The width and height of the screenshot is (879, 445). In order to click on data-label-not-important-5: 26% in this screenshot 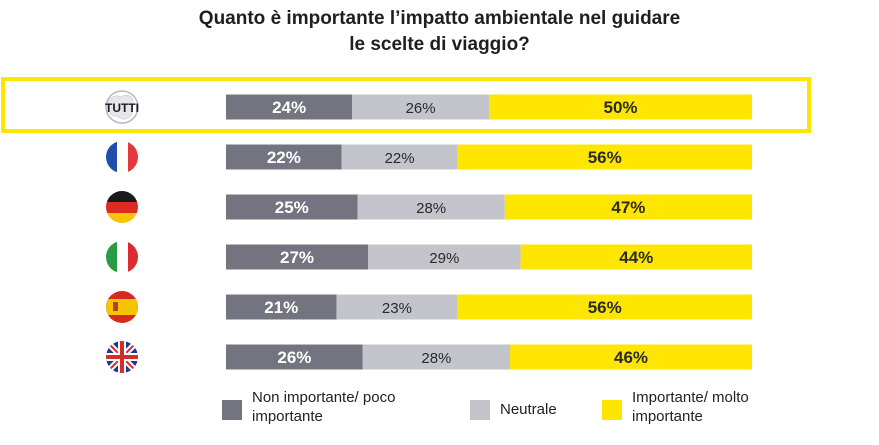, I will do `click(294, 357)`.